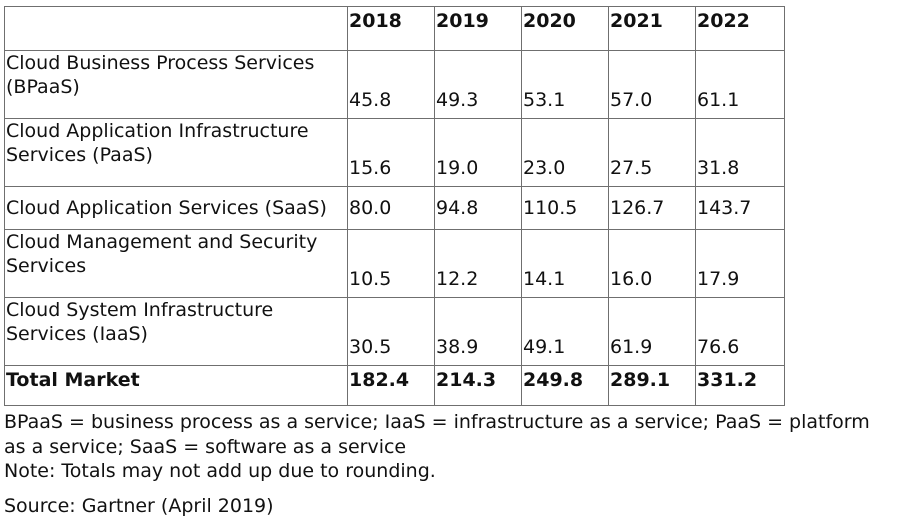 The image size is (900, 527). What do you see at coordinates (652, 28) in the screenshot?
I see `year-header-2021: 2021` at bounding box center [652, 28].